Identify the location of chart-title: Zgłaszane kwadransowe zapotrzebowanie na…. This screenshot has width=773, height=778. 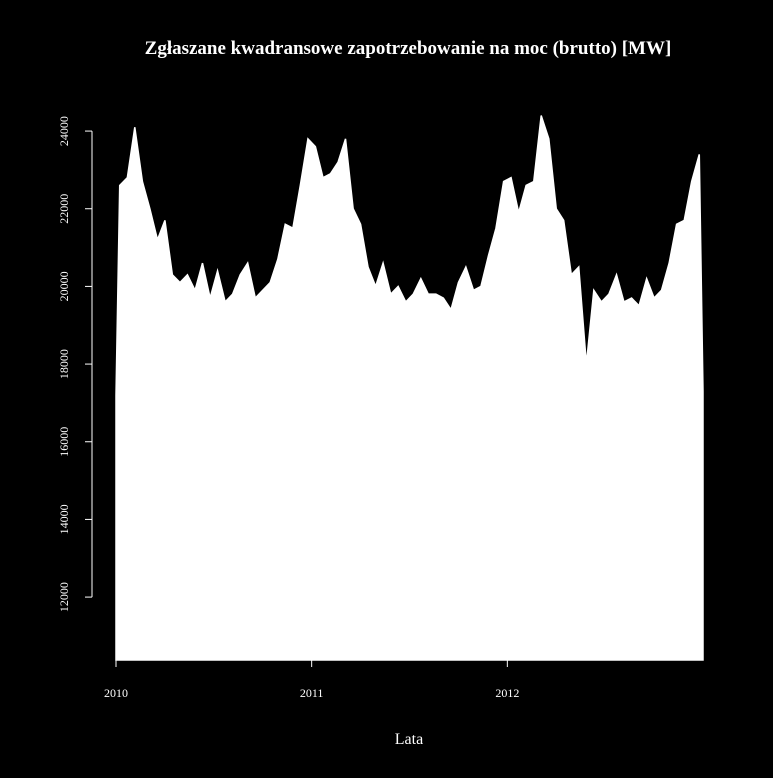
(408, 48).